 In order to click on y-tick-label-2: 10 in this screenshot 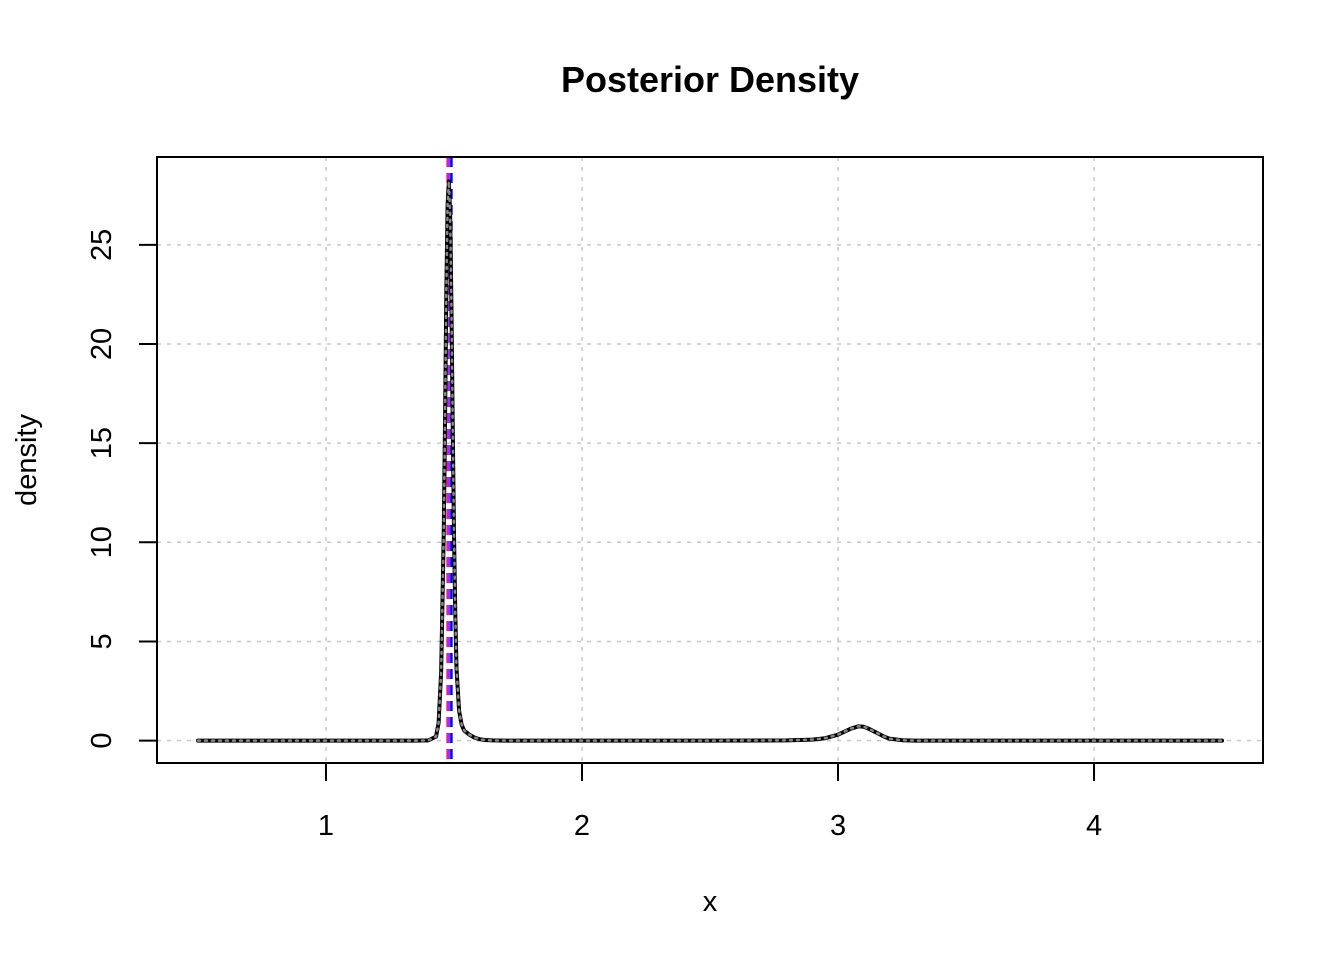, I will do `click(102, 542)`.